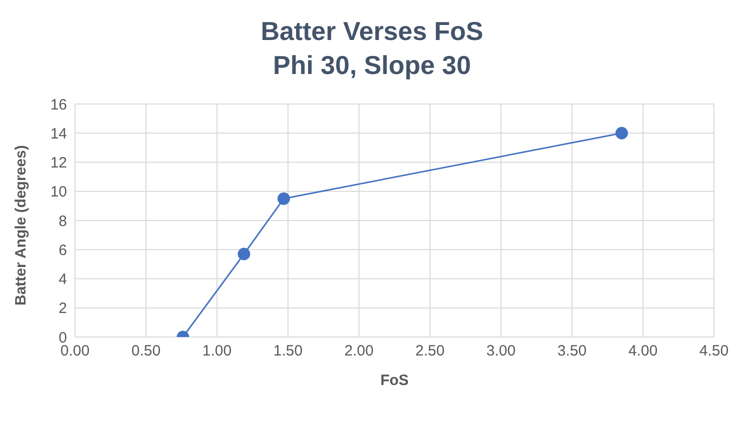 This screenshot has width=744, height=423. What do you see at coordinates (501, 351) in the screenshot?
I see `x-tick-label: 3.00` at bounding box center [501, 351].